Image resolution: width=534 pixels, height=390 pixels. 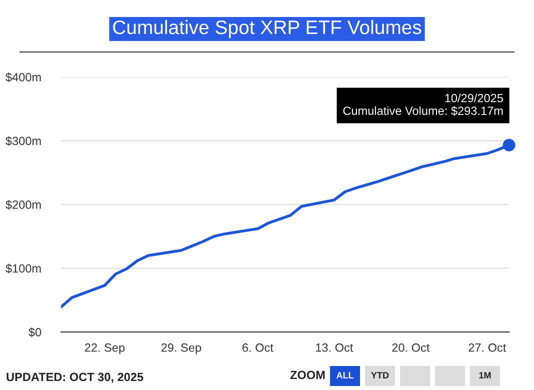 What do you see at coordinates (335, 347) in the screenshot?
I see `x-tick-label: 13. Oct` at bounding box center [335, 347].